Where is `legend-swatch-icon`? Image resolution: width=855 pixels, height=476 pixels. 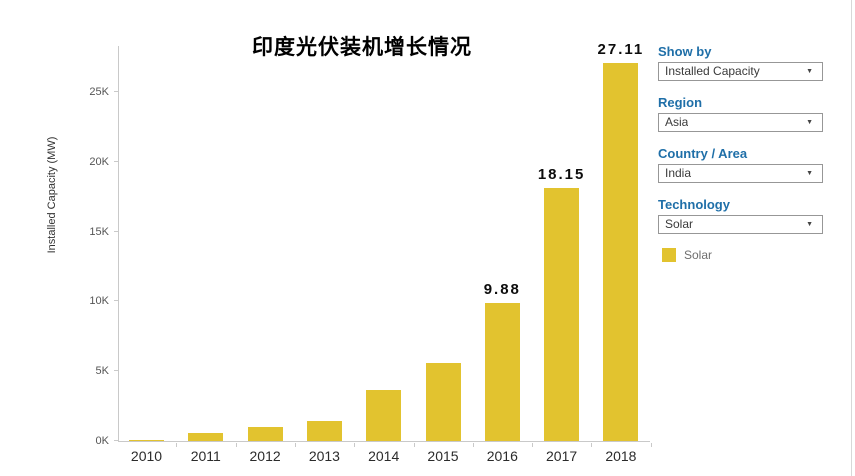
legend-swatch-icon is located at coordinates (669, 255).